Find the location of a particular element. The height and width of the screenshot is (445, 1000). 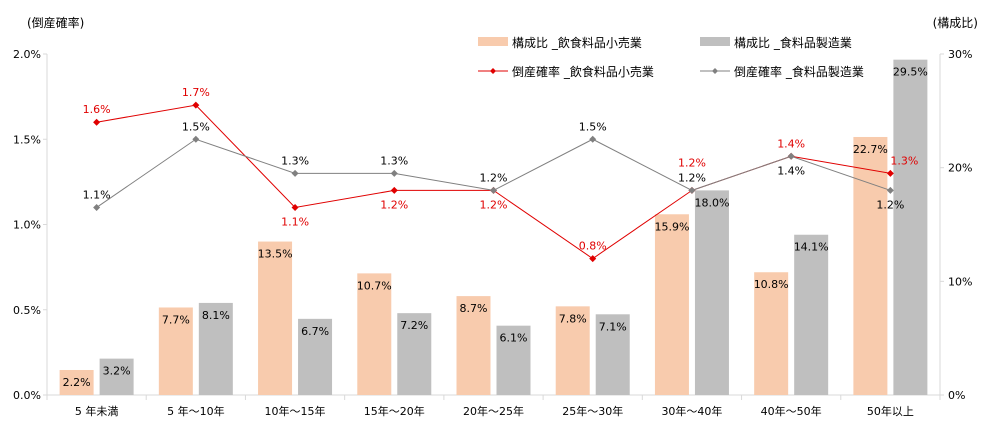

right-tick-label: 10% is located at coordinates (960, 281).